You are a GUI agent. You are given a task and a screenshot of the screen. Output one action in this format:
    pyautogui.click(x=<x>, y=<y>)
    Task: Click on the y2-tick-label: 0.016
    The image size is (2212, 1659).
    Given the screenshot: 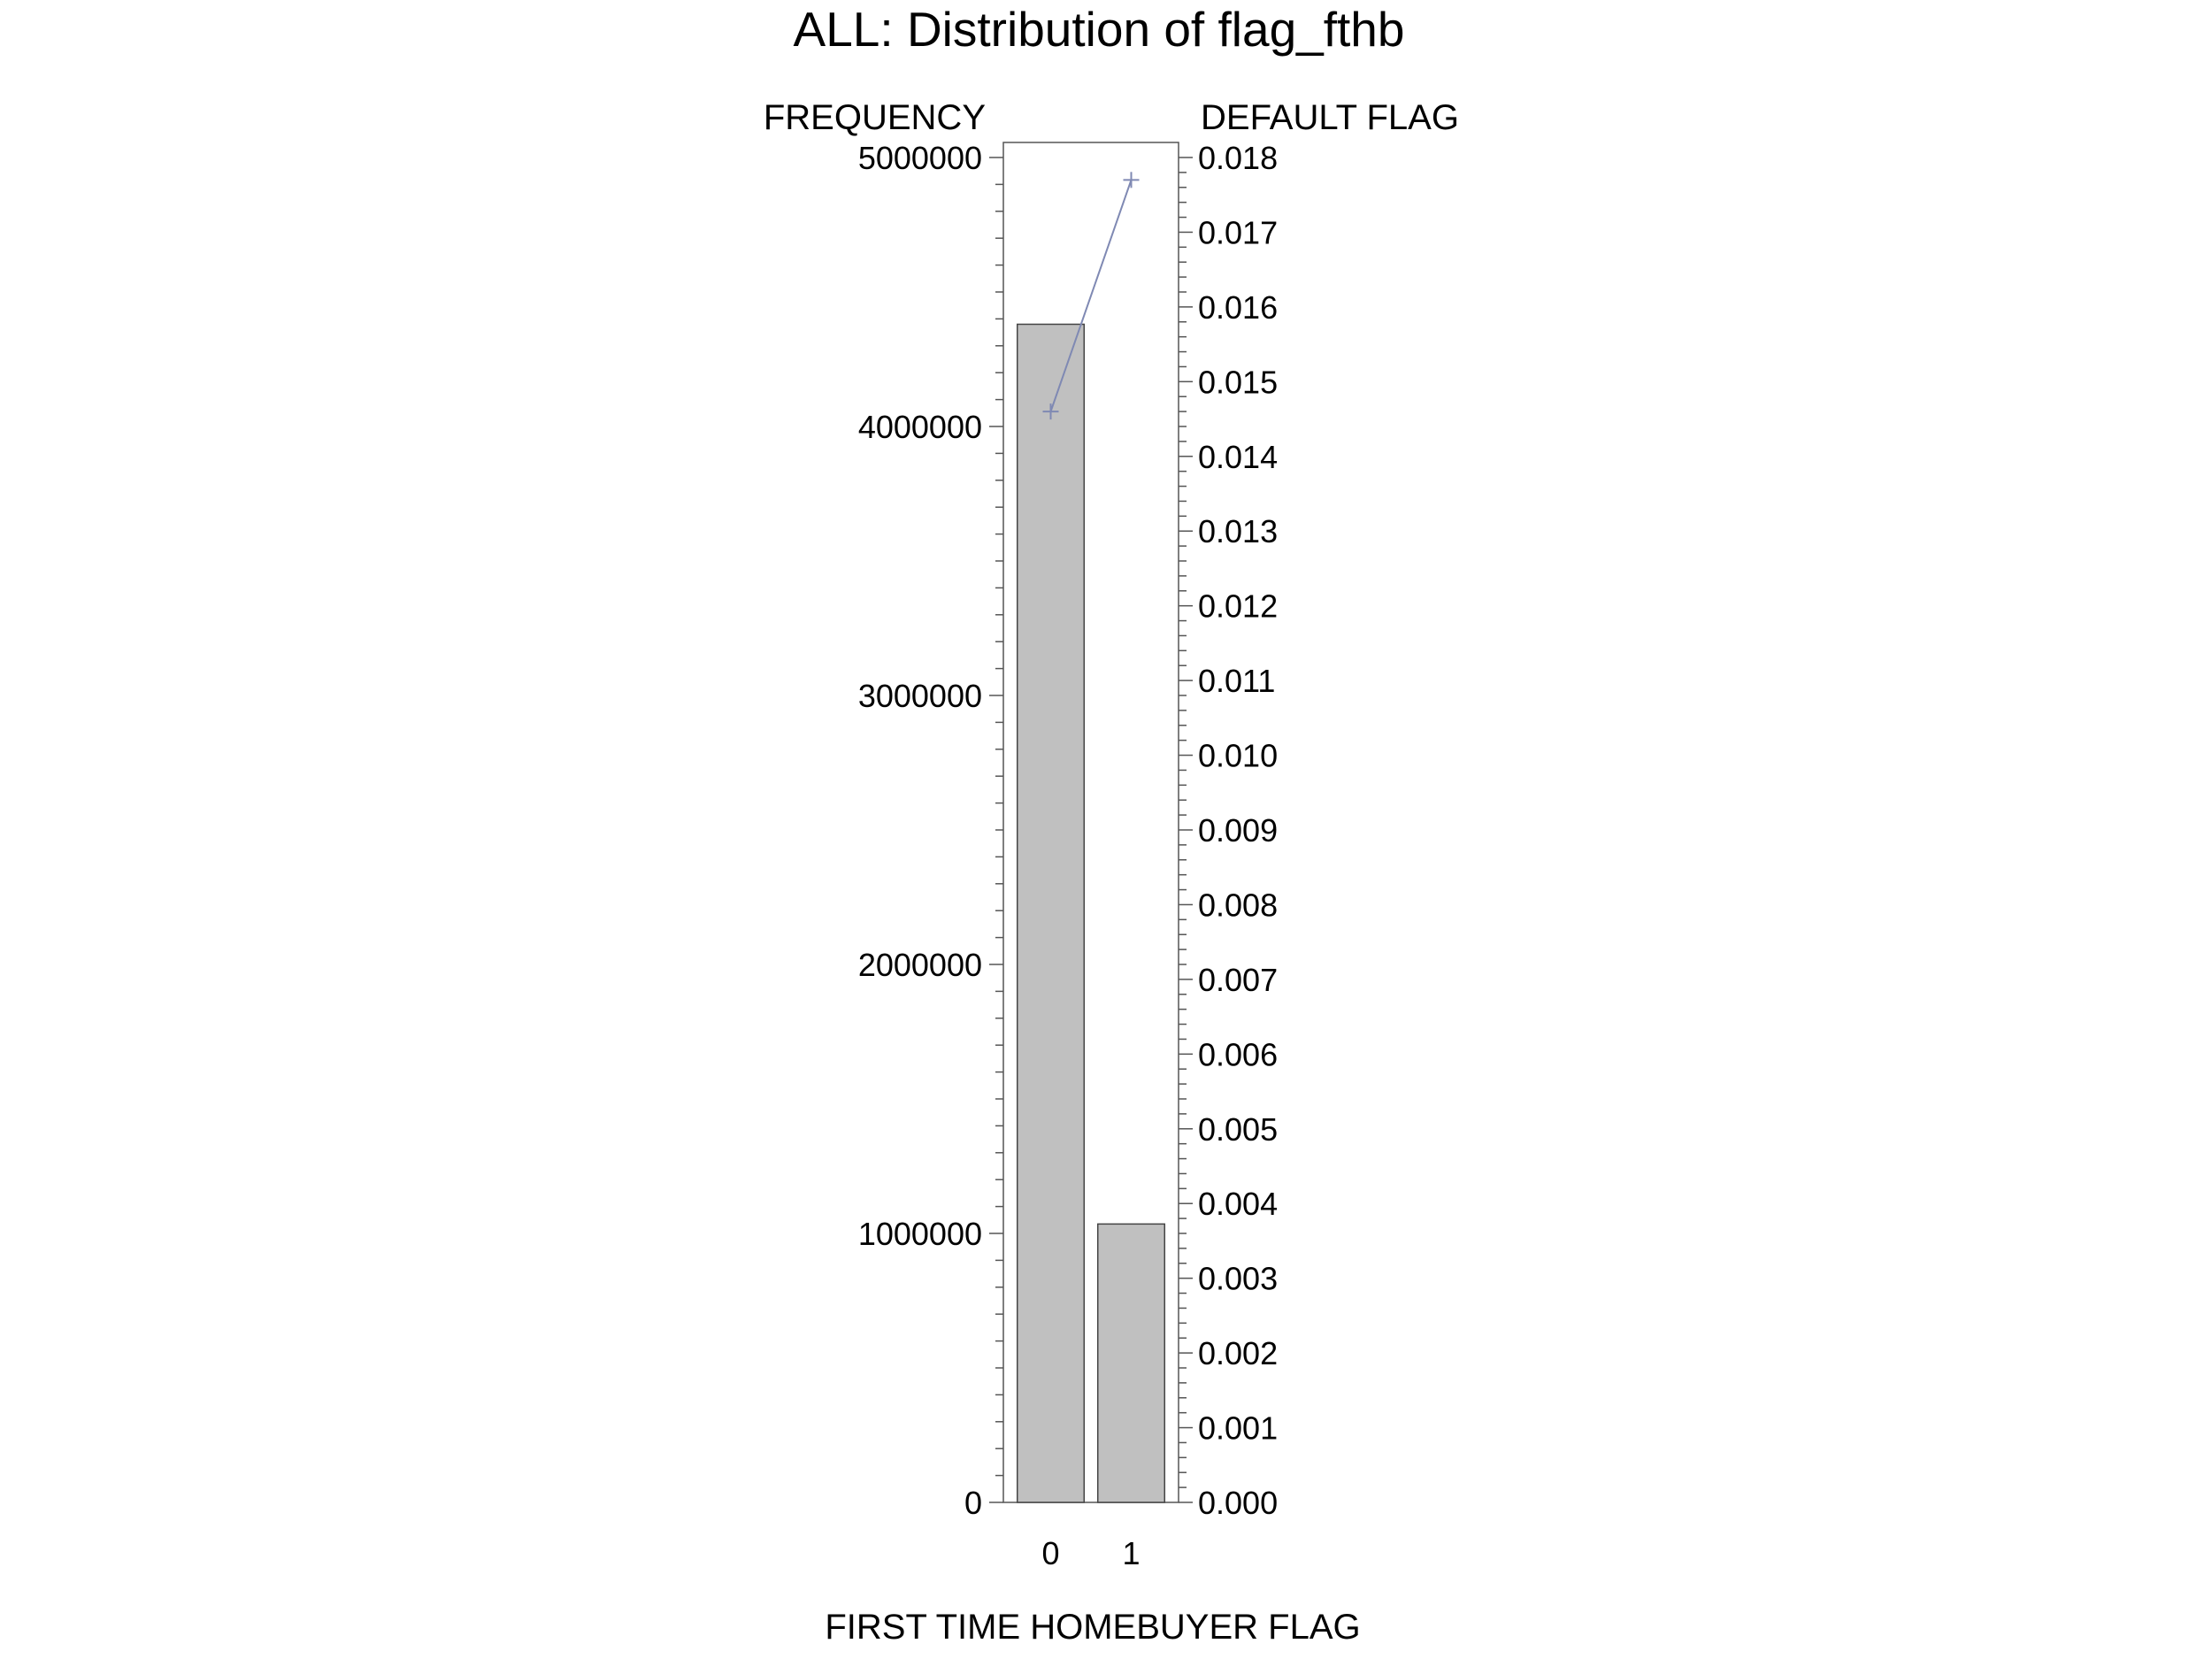 What is the action you would take?
    pyautogui.click(x=1238, y=308)
    